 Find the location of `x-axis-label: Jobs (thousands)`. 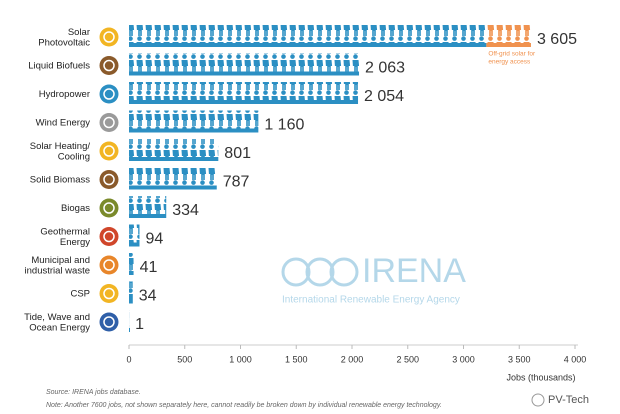

x-axis-label: Jobs (thousands) is located at coordinates (540, 377).